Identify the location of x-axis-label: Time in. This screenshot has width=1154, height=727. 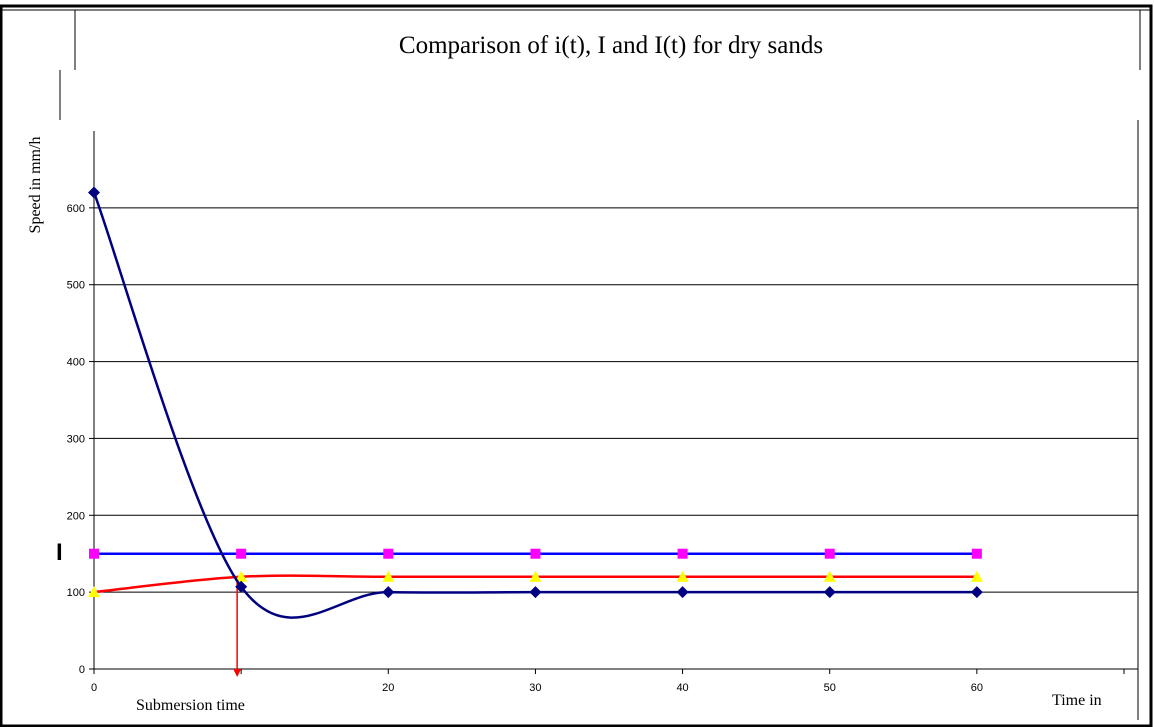
(1077, 700).